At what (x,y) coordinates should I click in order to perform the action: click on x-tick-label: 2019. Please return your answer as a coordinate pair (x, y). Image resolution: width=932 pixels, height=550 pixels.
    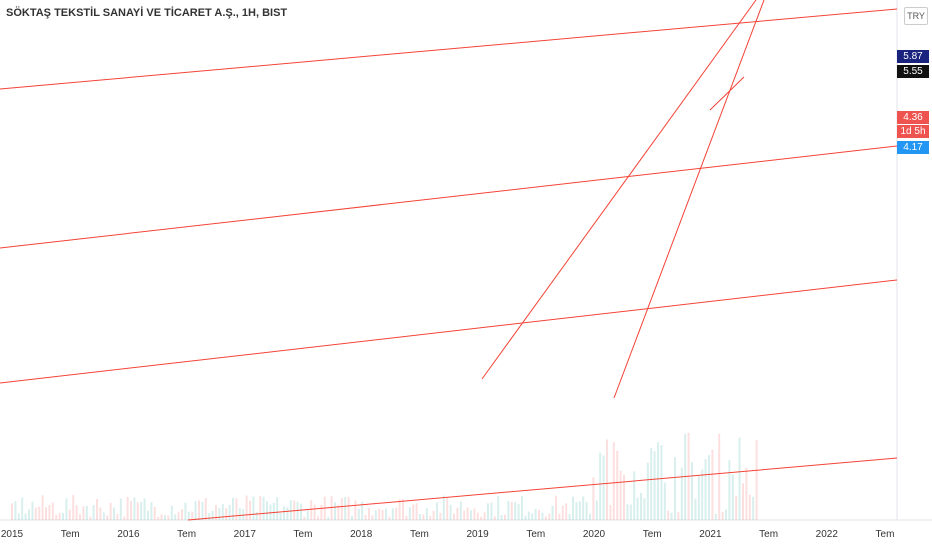
    Looking at the image, I should click on (477, 534).